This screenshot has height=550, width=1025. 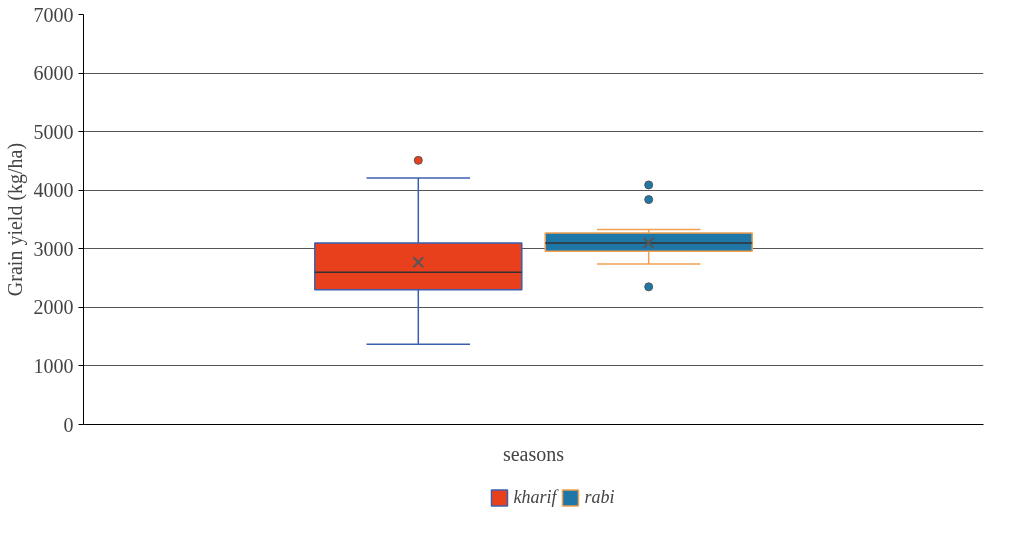 I want to click on y-tick-label: 4000, so click(x=53, y=190).